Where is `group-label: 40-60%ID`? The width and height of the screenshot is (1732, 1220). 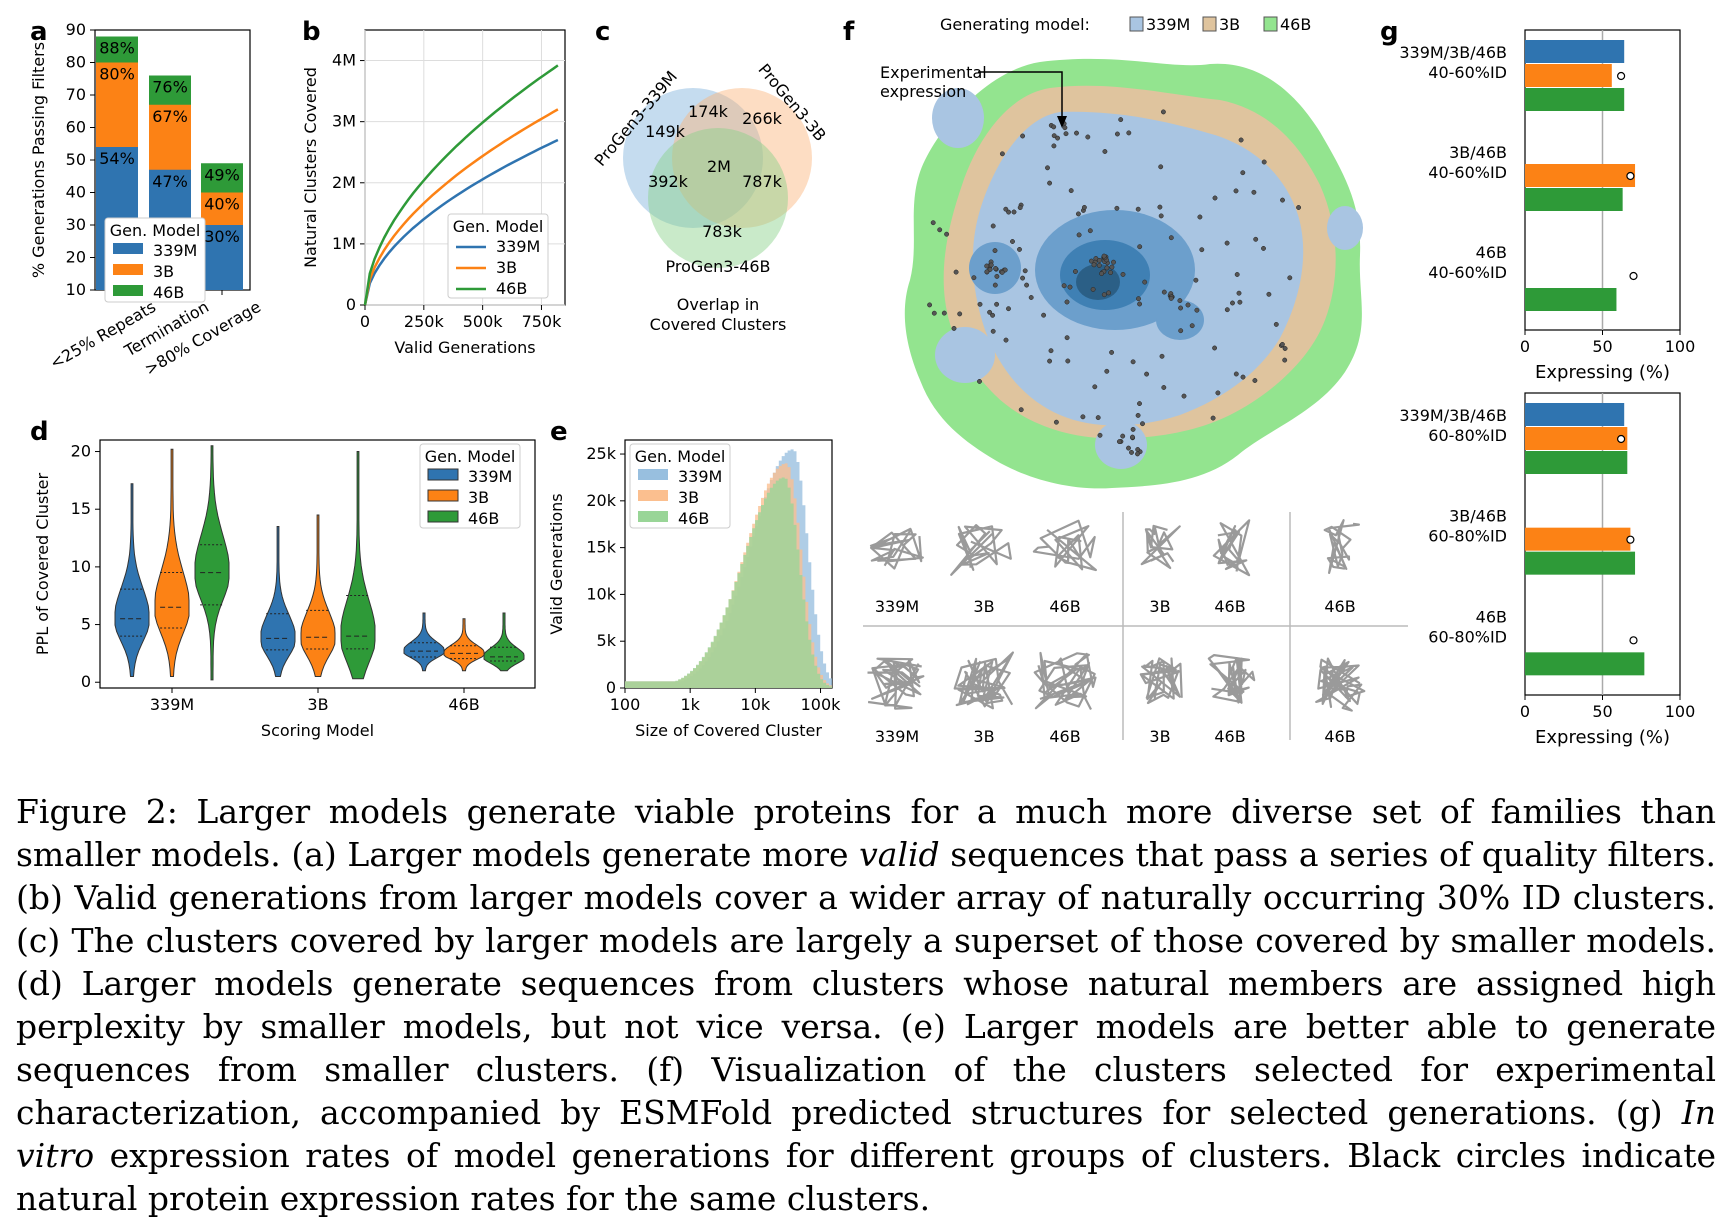 group-label: 40-60%ID is located at coordinates (1467, 172).